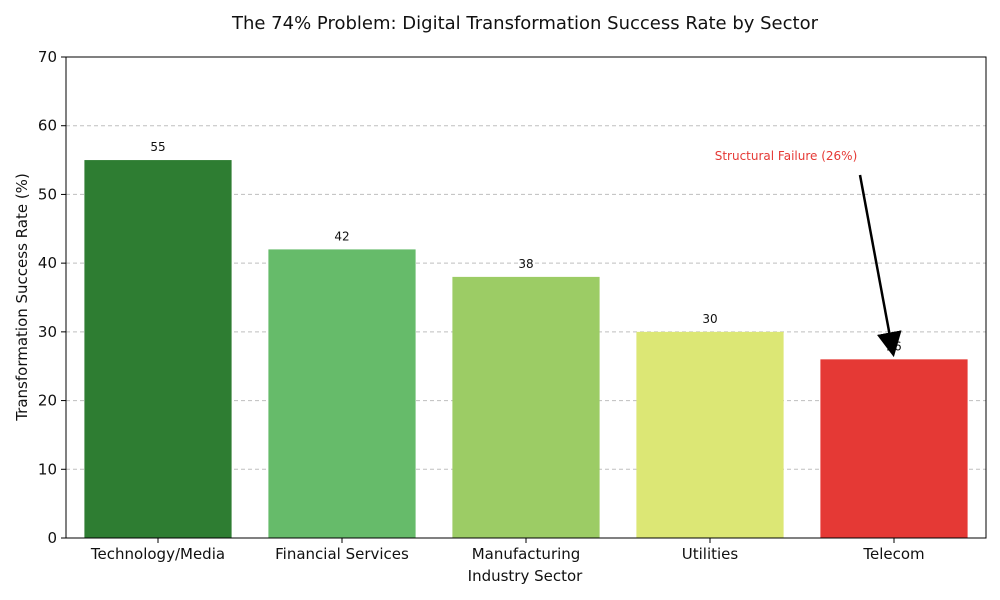  I want to click on y-tick-label: 60, so click(47, 126).